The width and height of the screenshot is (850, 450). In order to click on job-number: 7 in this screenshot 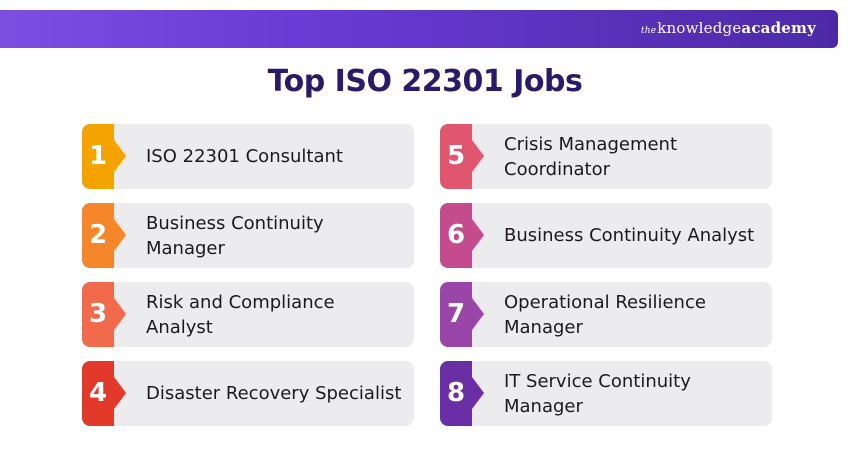, I will do `click(456, 314)`.